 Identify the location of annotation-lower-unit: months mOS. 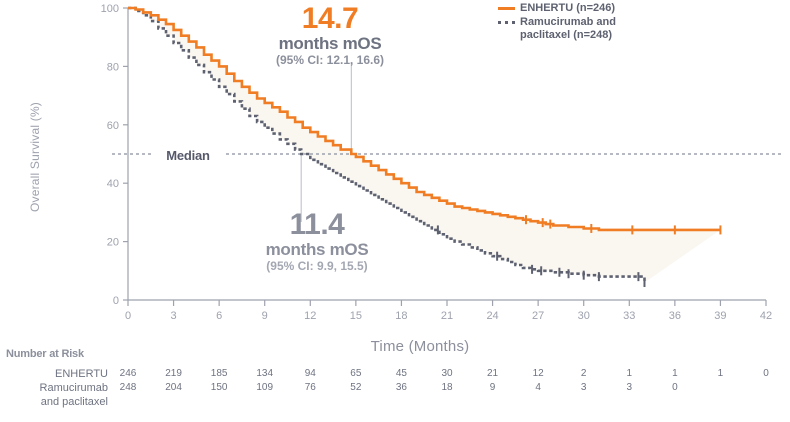
(317, 249).